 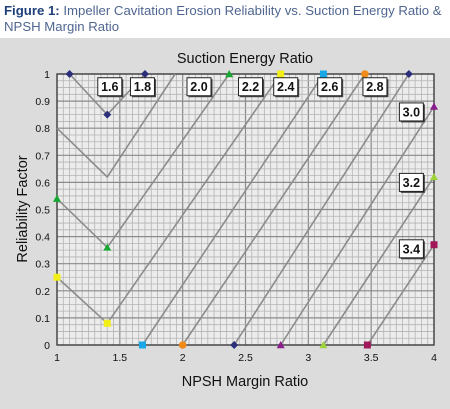 What do you see at coordinates (42, 292) in the screenshot?
I see `y-tick-label: 0.2` at bounding box center [42, 292].